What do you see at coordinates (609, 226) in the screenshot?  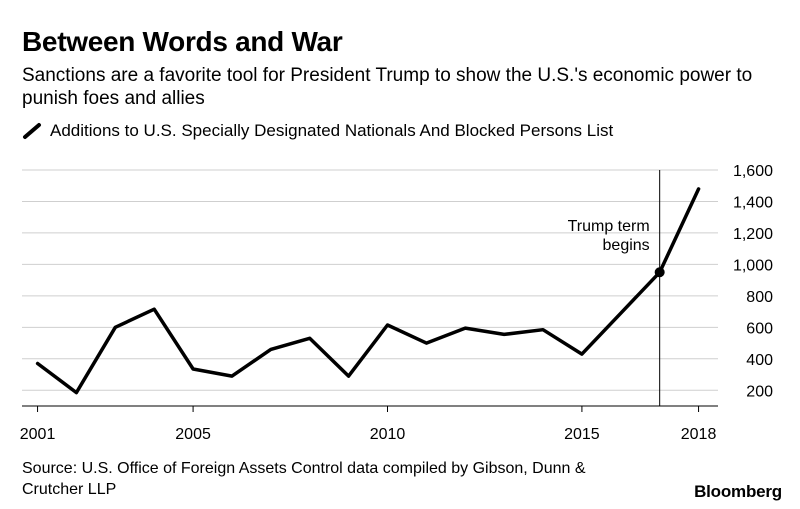 I see `annotation-label-line1: Trump term` at bounding box center [609, 226].